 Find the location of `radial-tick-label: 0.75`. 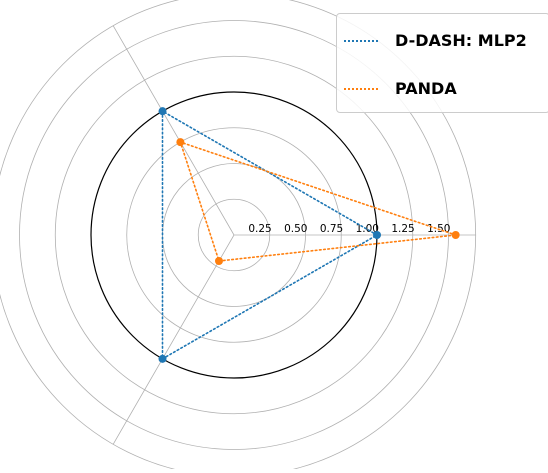

radial-tick-label: 0.75 is located at coordinates (331, 229).